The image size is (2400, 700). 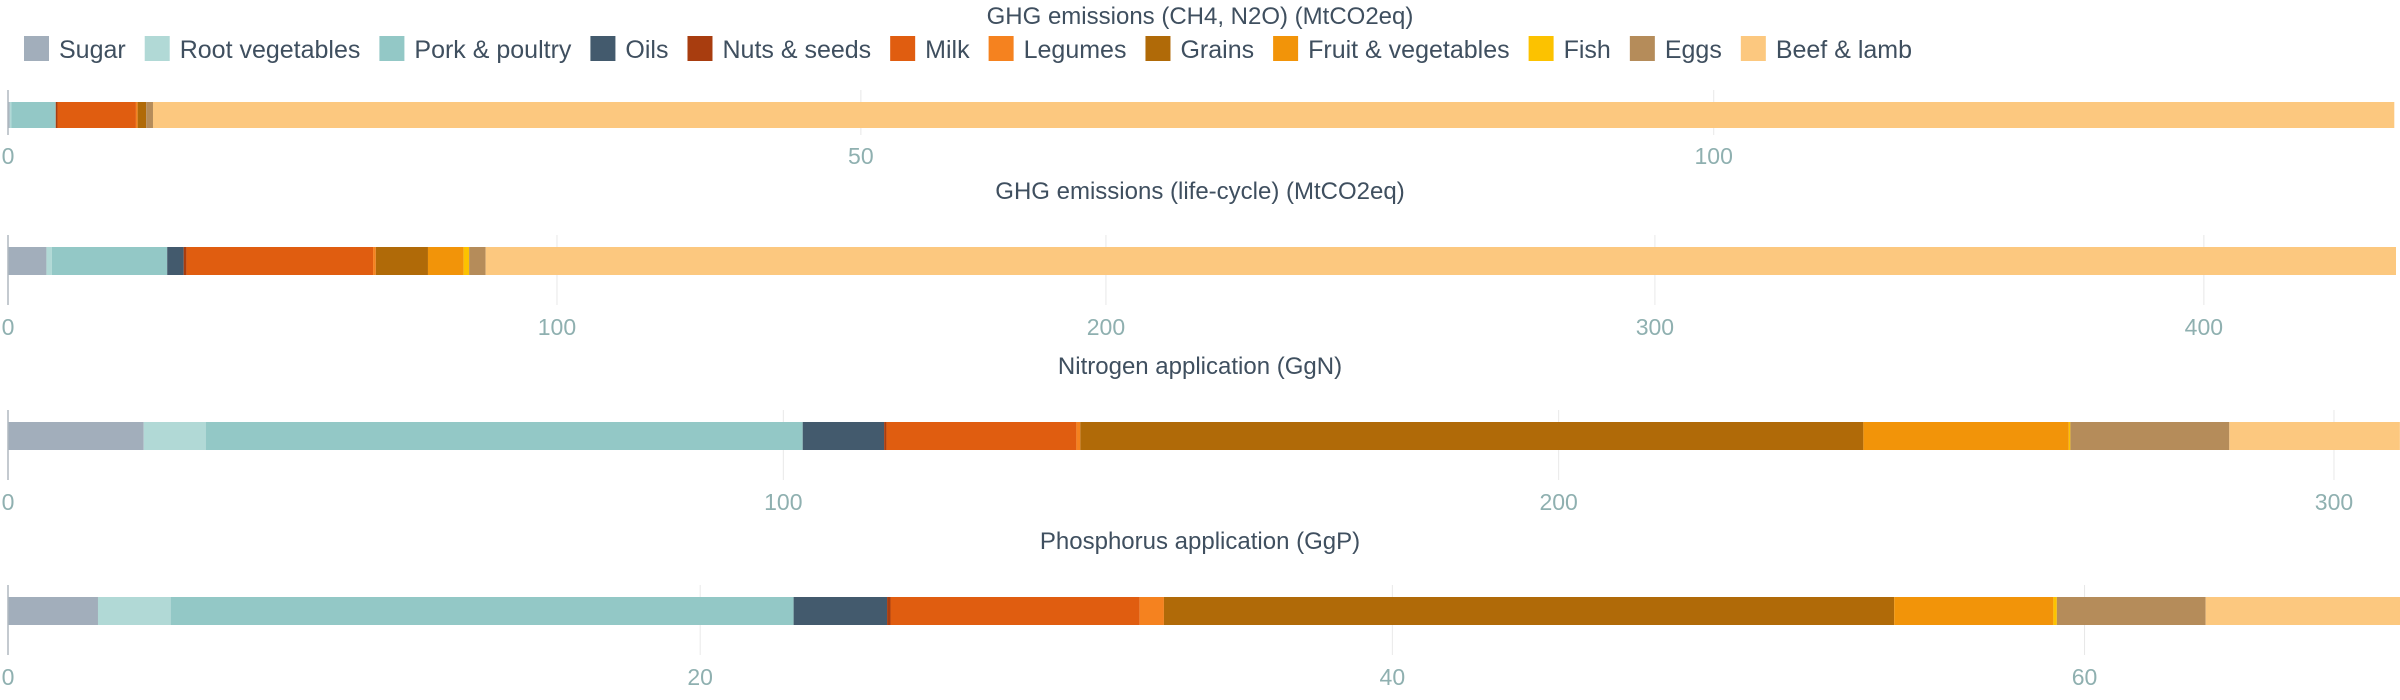 What do you see at coordinates (92, 50) in the screenshot?
I see `legend-label-sugar: Sugar` at bounding box center [92, 50].